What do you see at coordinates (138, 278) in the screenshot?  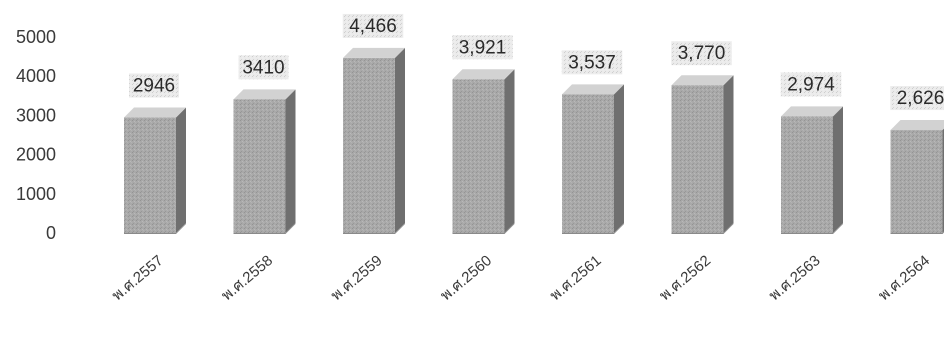 I see `x-tick-label: พ.ศ.2557` at bounding box center [138, 278].